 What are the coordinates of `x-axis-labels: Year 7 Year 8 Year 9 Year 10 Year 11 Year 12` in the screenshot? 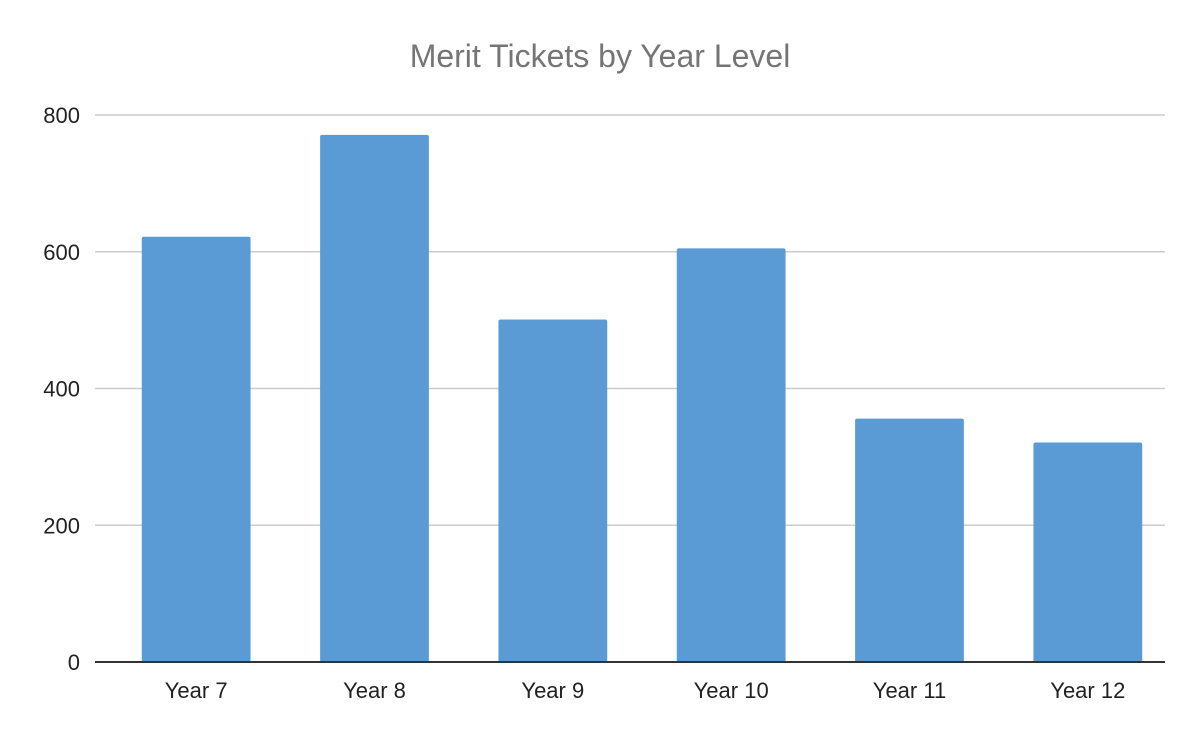 It's located at (645, 690).